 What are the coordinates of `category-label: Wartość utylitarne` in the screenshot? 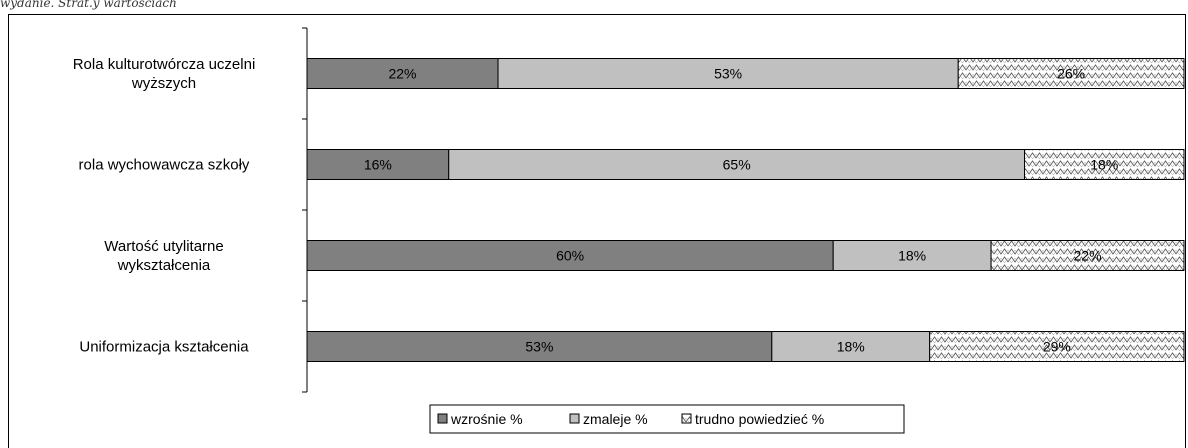 It's located at (163, 246).